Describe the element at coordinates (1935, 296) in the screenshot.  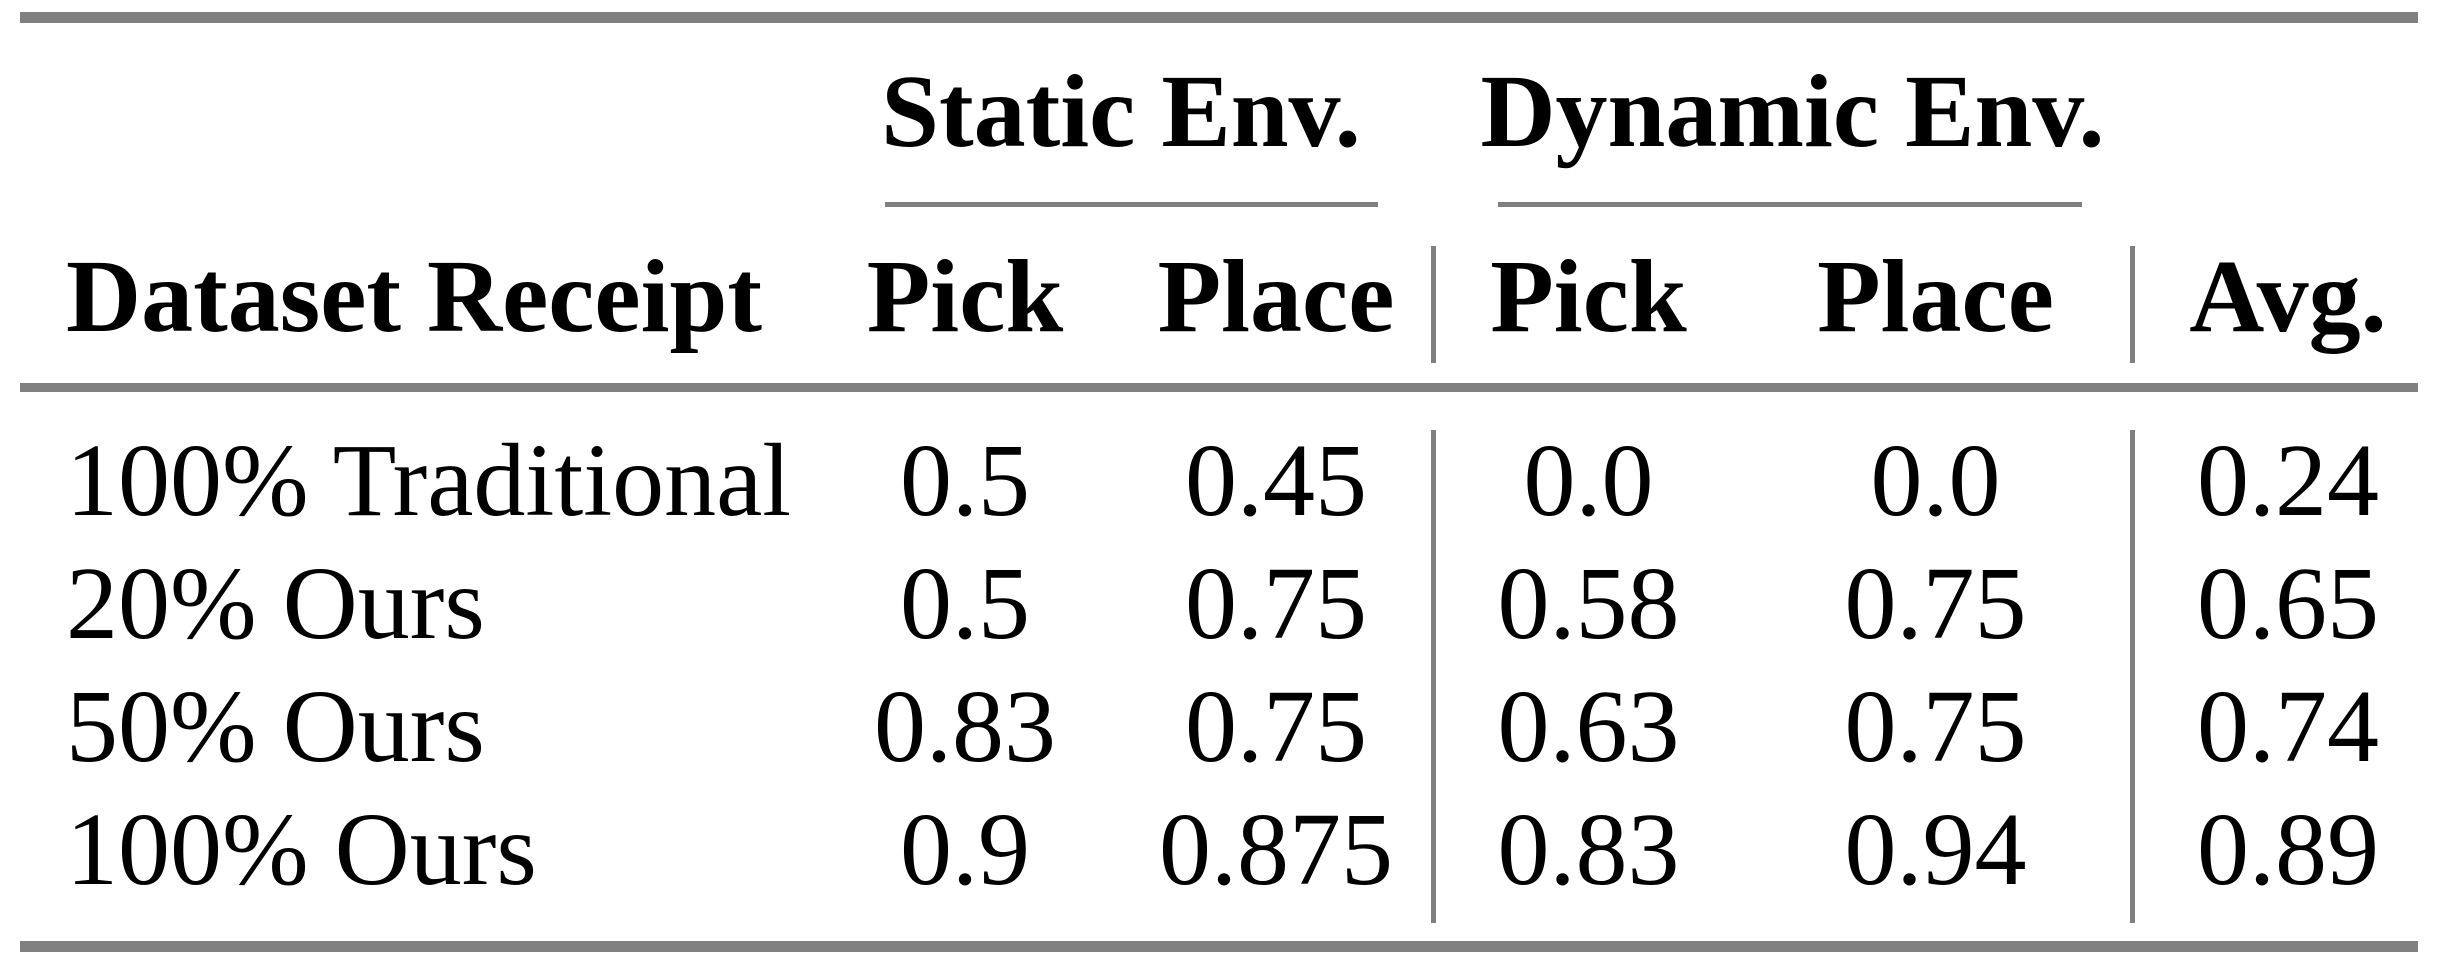
I see `column-header-dynamic-place: Place` at that location.